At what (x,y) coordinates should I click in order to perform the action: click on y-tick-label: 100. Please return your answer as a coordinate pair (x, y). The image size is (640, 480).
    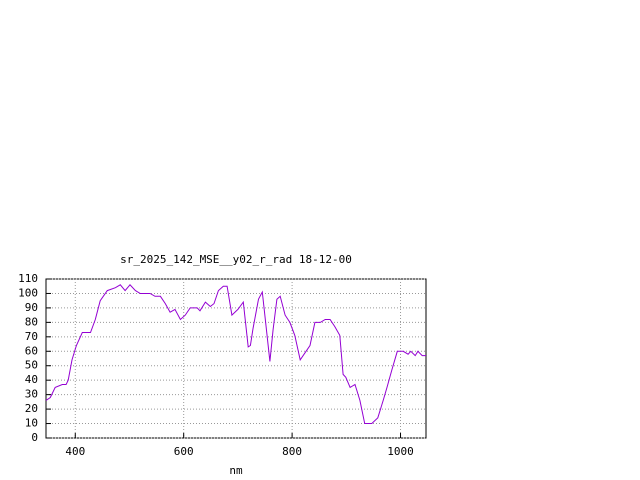
    Looking at the image, I should click on (28, 292).